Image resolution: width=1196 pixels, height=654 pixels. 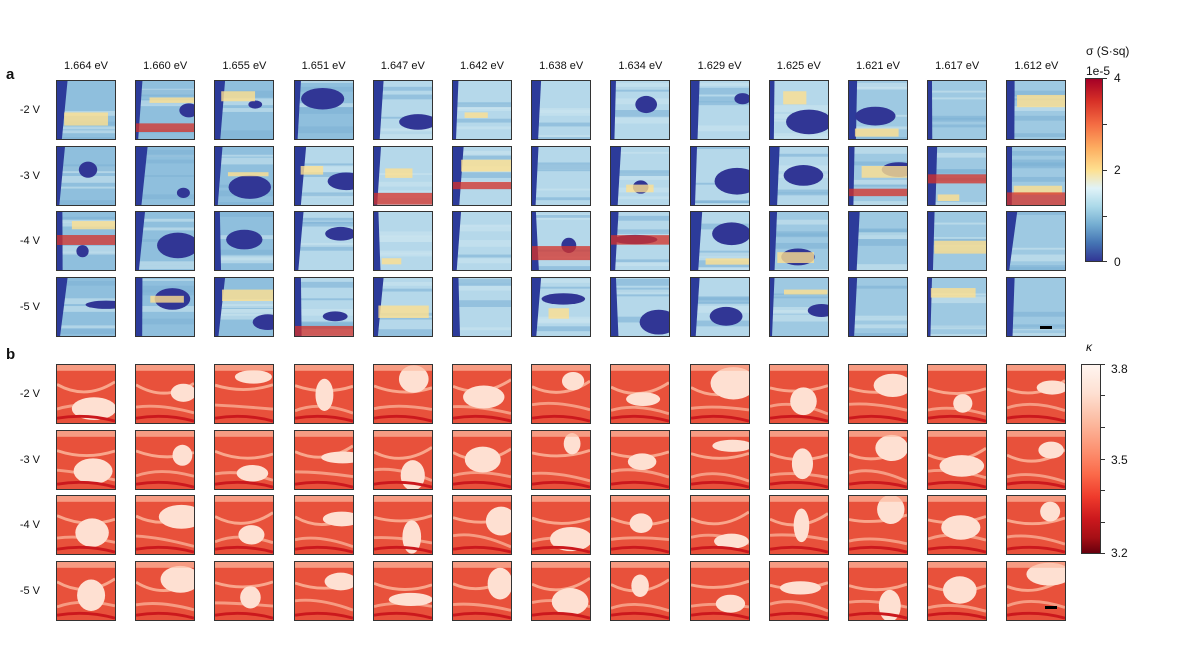 What do you see at coordinates (482, 66) in the screenshot?
I see `column-label: 1.642 eV` at bounding box center [482, 66].